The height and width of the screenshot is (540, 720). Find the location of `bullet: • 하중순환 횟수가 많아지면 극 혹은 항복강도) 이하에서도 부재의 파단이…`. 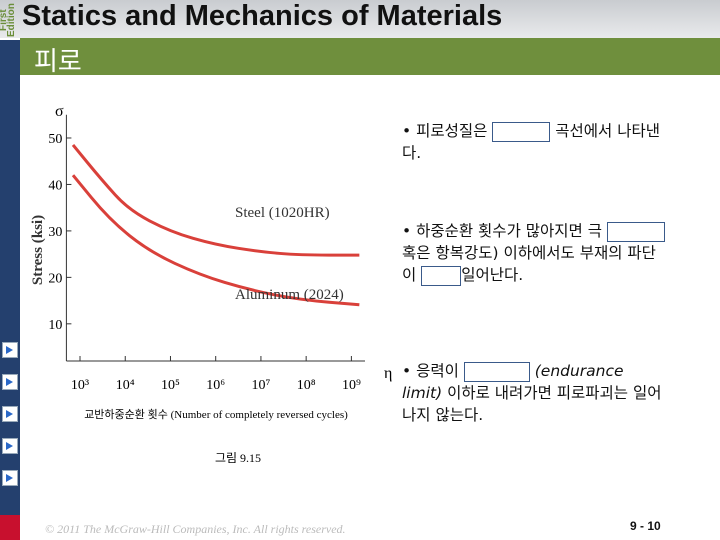

bullet: • 하중순환 횟수가 많아지면 극 혹은 항복강도) 이하에서도 부재의 파단이… is located at coordinates (534, 253).